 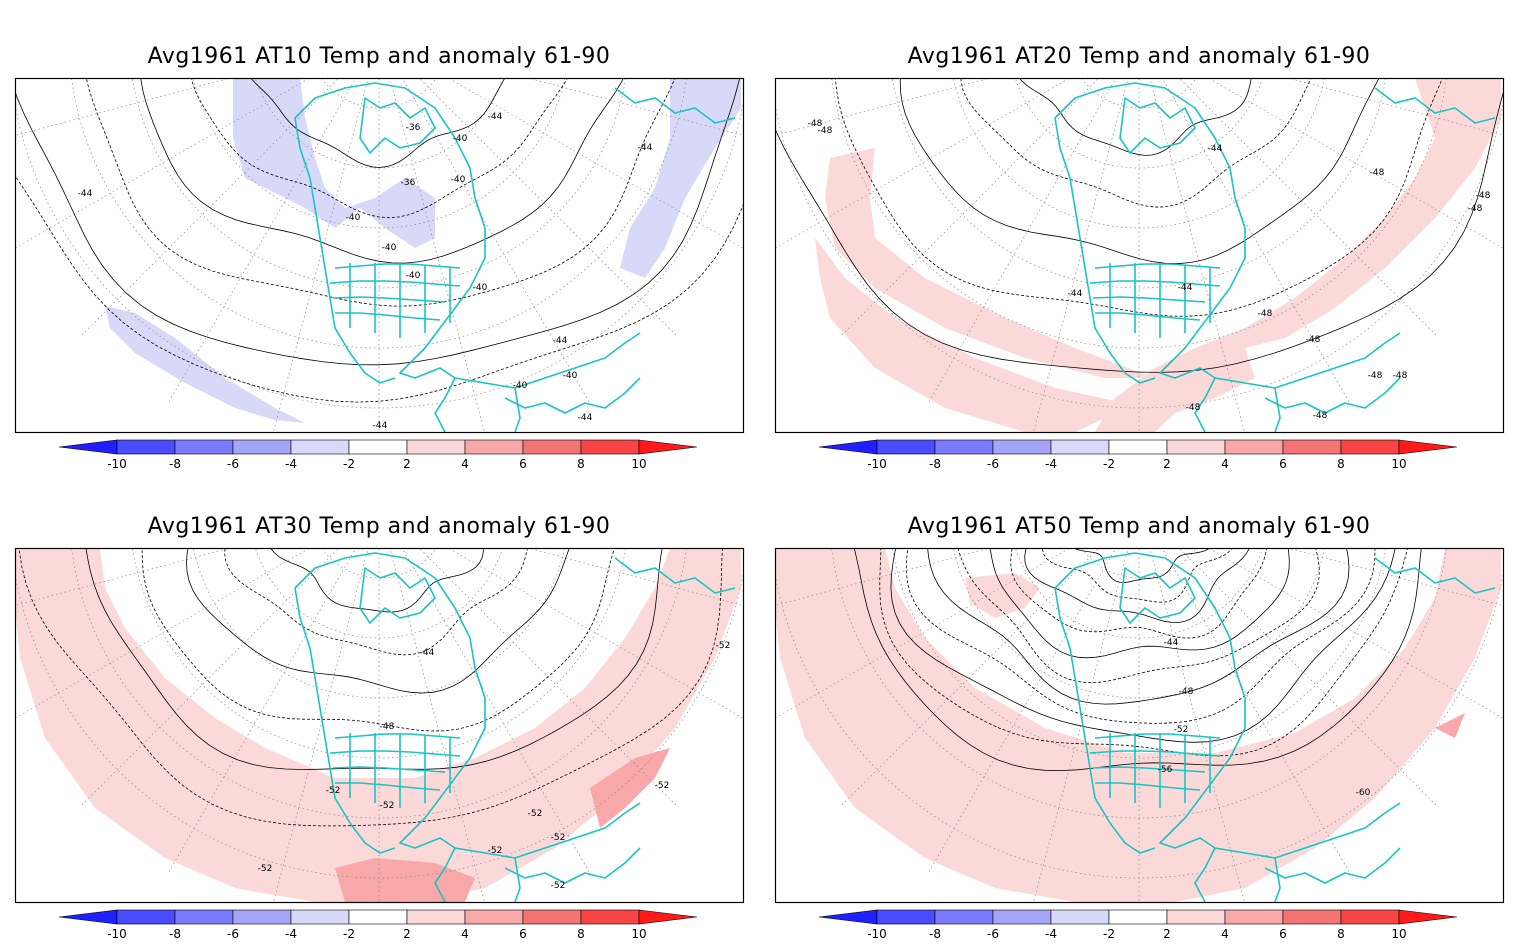 I want to click on colorbar-tick-label: 4, so click(x=465, y=934).